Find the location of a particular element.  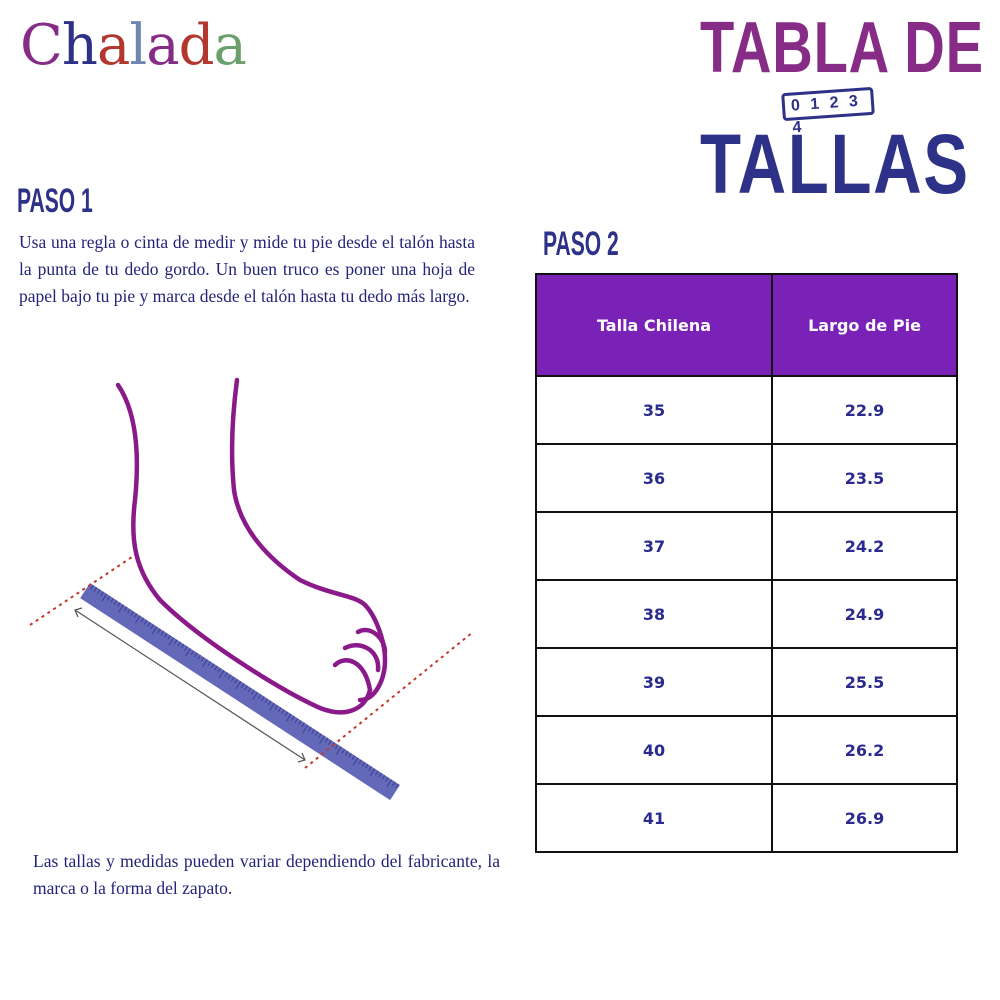

header-foot-length: Largo de Pie is located at coordinates (864, 325).